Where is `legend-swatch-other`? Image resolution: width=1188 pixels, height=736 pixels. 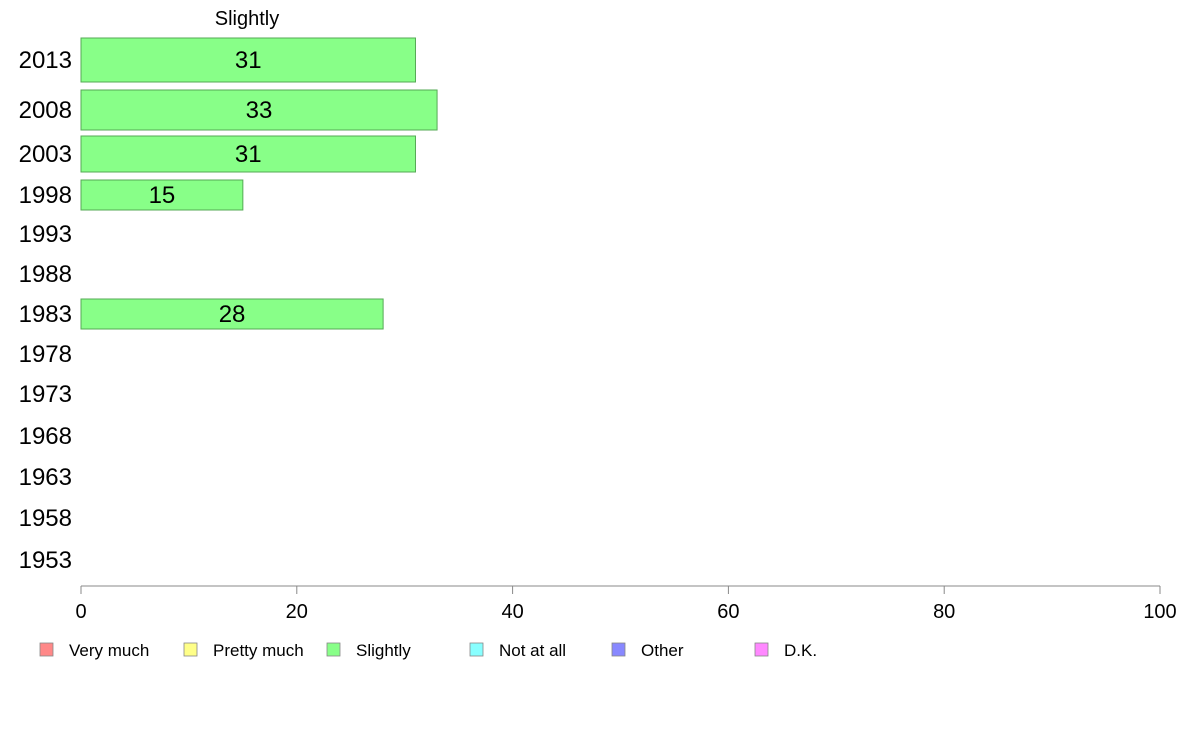
legend-swatch-other is located at coordinates (618, 649).